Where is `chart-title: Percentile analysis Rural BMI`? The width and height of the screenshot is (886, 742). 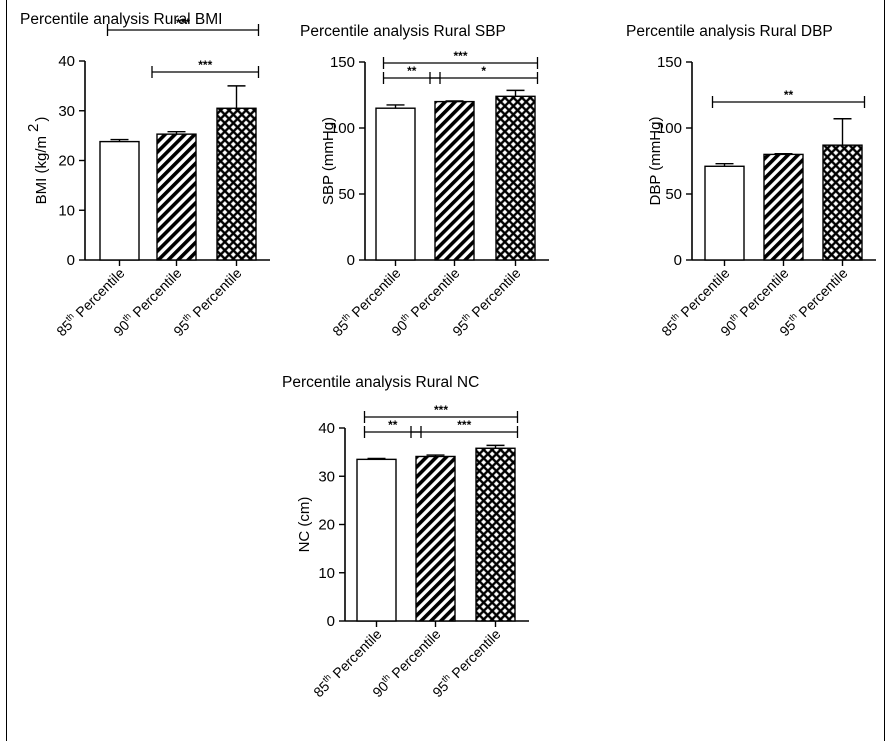
chart-title: Percentile analysis Rural BMI is located at coordinates (121, 19).